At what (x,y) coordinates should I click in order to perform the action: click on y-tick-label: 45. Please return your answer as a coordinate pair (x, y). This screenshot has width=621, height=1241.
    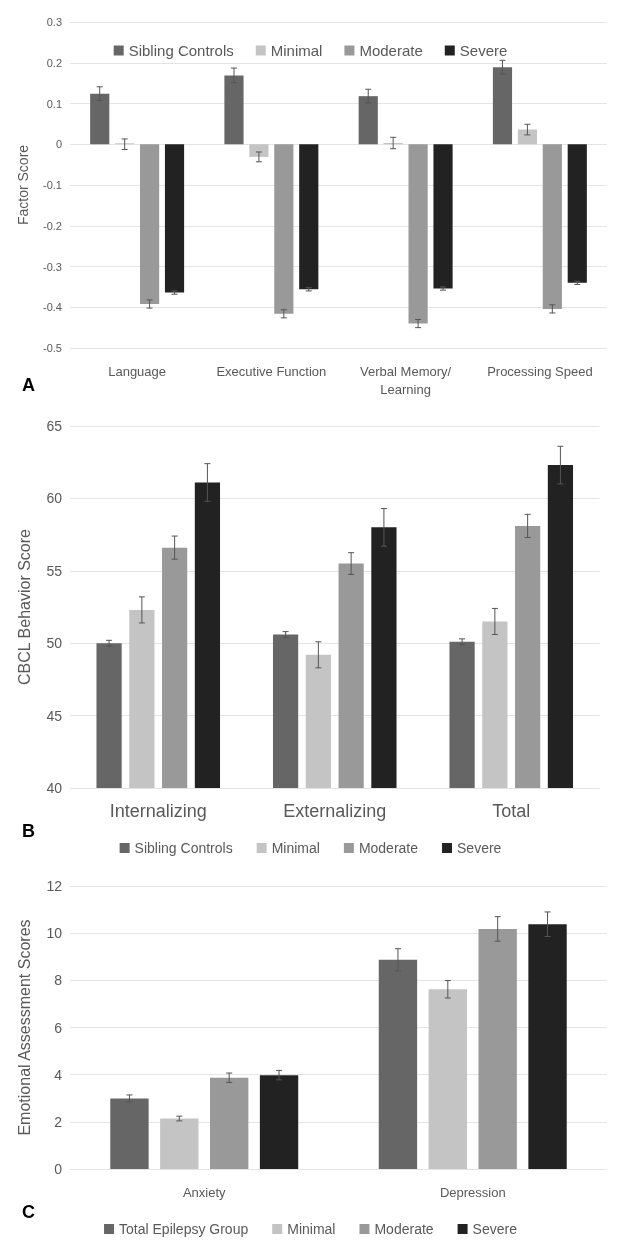
    Looking at the image, I should click on (54, 715).